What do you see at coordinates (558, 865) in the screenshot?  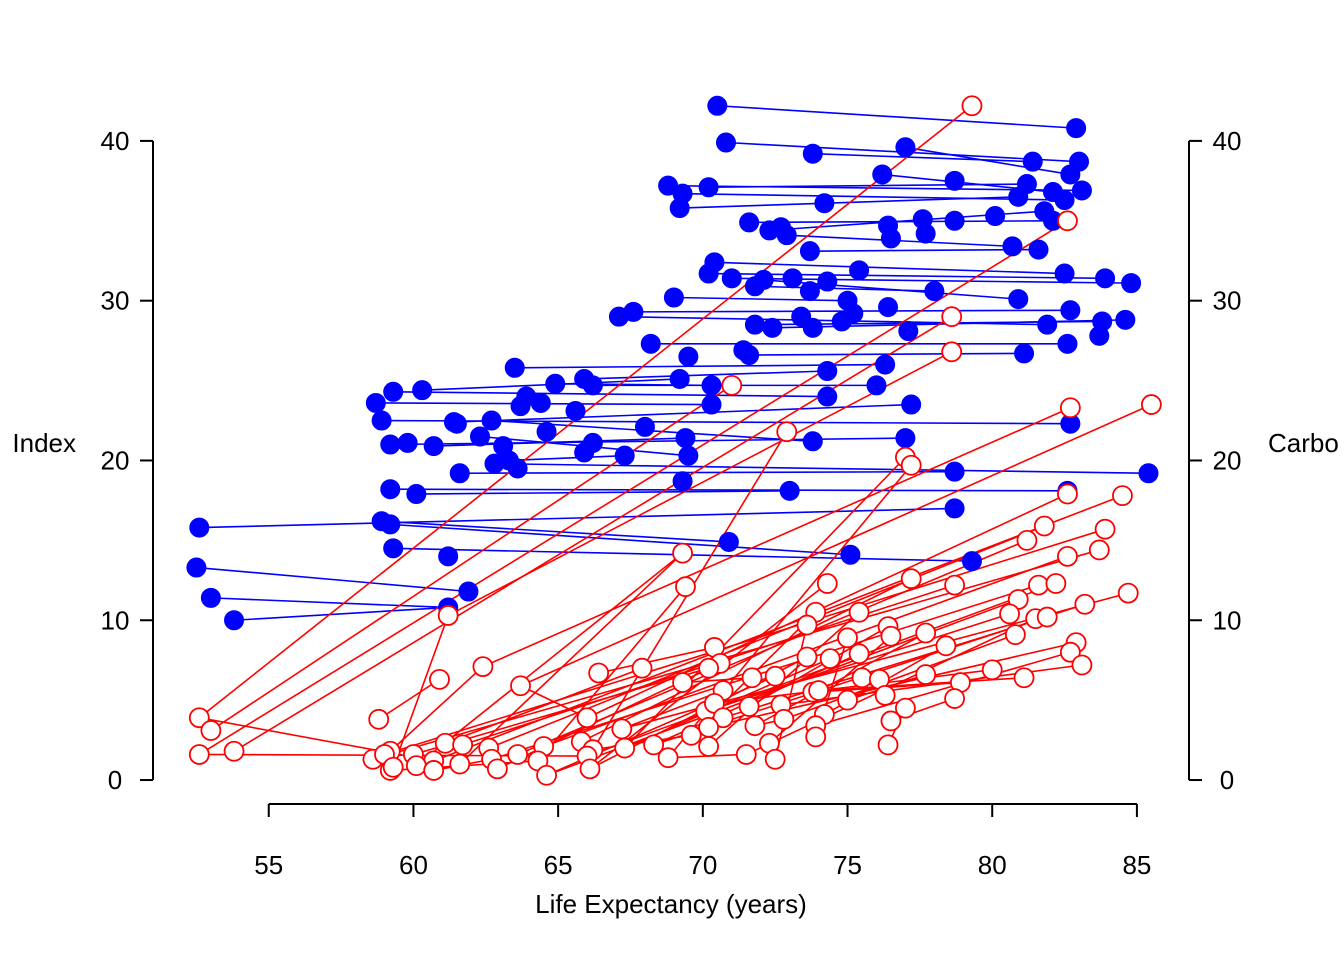 I see `x-tick-label: 65` at bounding box center [558, 865].